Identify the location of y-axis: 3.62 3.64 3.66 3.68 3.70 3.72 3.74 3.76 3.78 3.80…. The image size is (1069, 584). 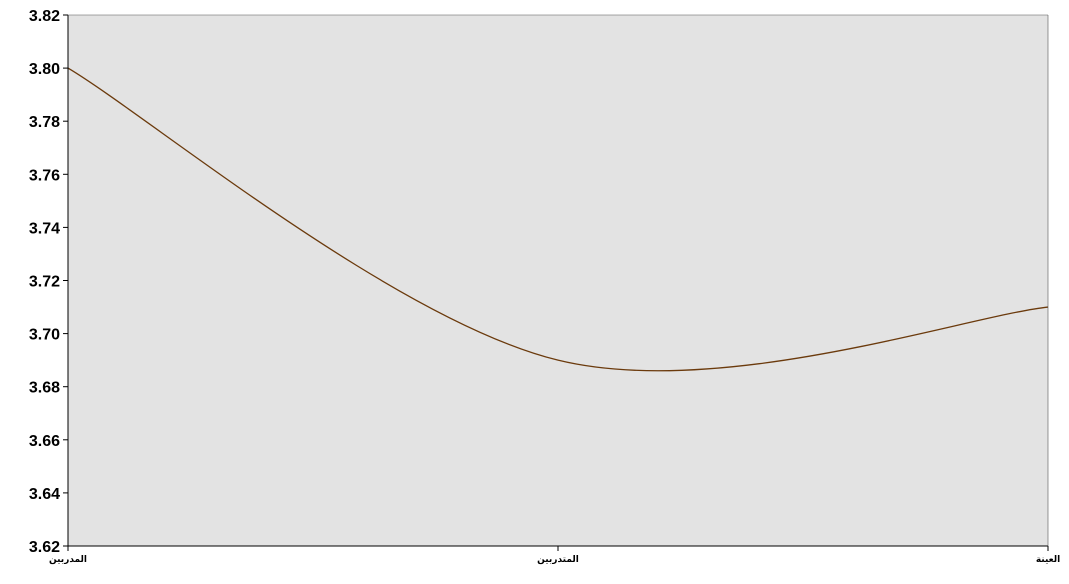
(48, 282).